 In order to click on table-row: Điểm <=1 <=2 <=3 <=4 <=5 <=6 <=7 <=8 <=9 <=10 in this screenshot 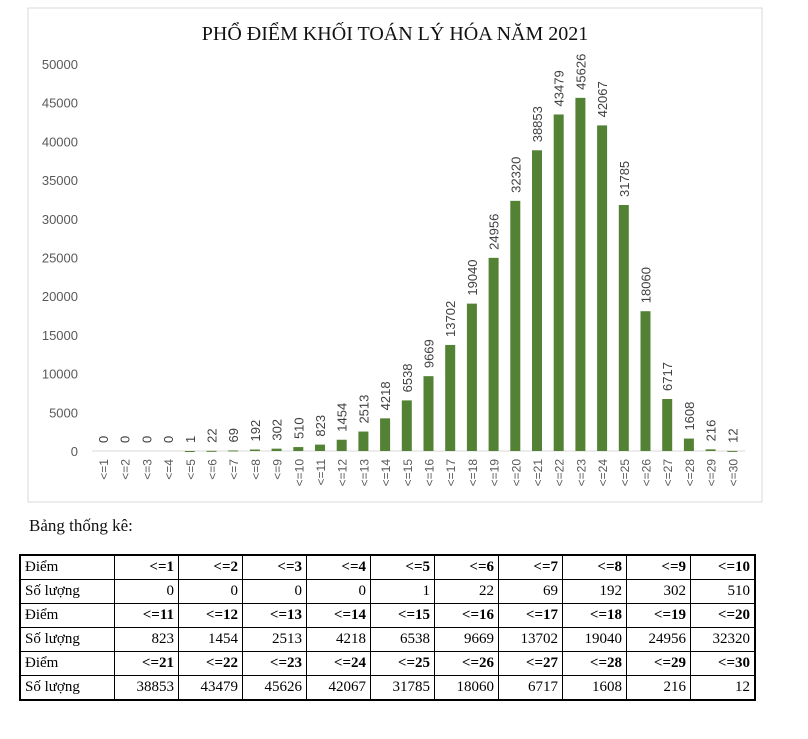, I will do `click(387, 567)`.